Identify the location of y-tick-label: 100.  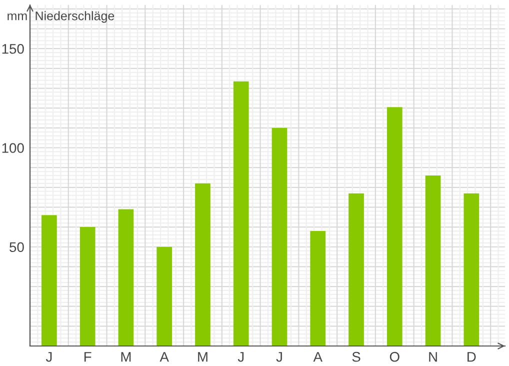
(13, 148).